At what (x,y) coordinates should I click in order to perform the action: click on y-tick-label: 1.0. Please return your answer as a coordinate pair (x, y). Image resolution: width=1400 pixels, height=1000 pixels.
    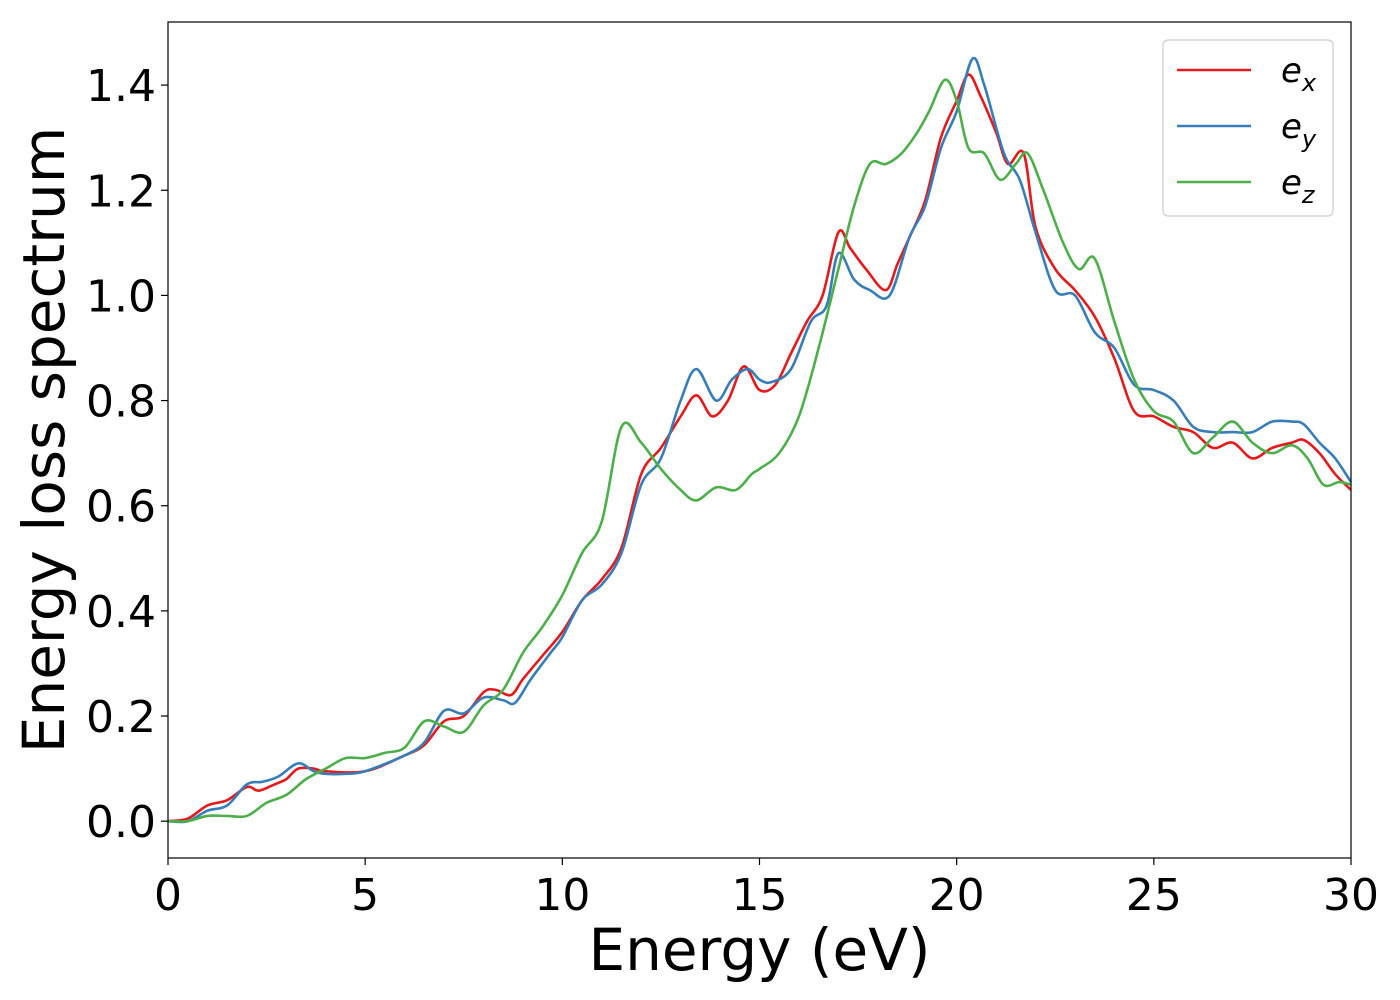
    Looking at the image, I should click on (121, 296).